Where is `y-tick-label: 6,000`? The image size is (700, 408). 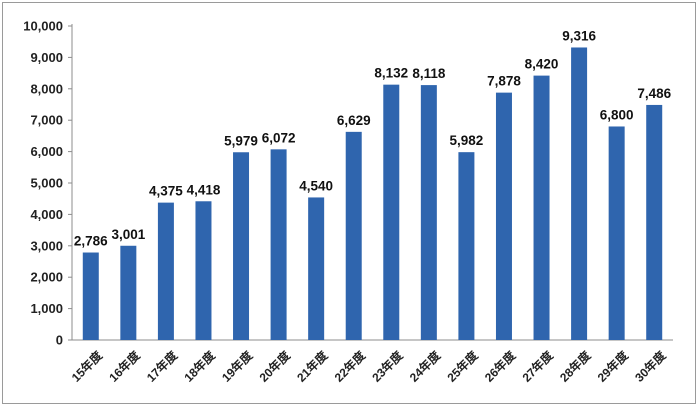 y-tick-label: 6,000 is located at coordinates (46, 151).